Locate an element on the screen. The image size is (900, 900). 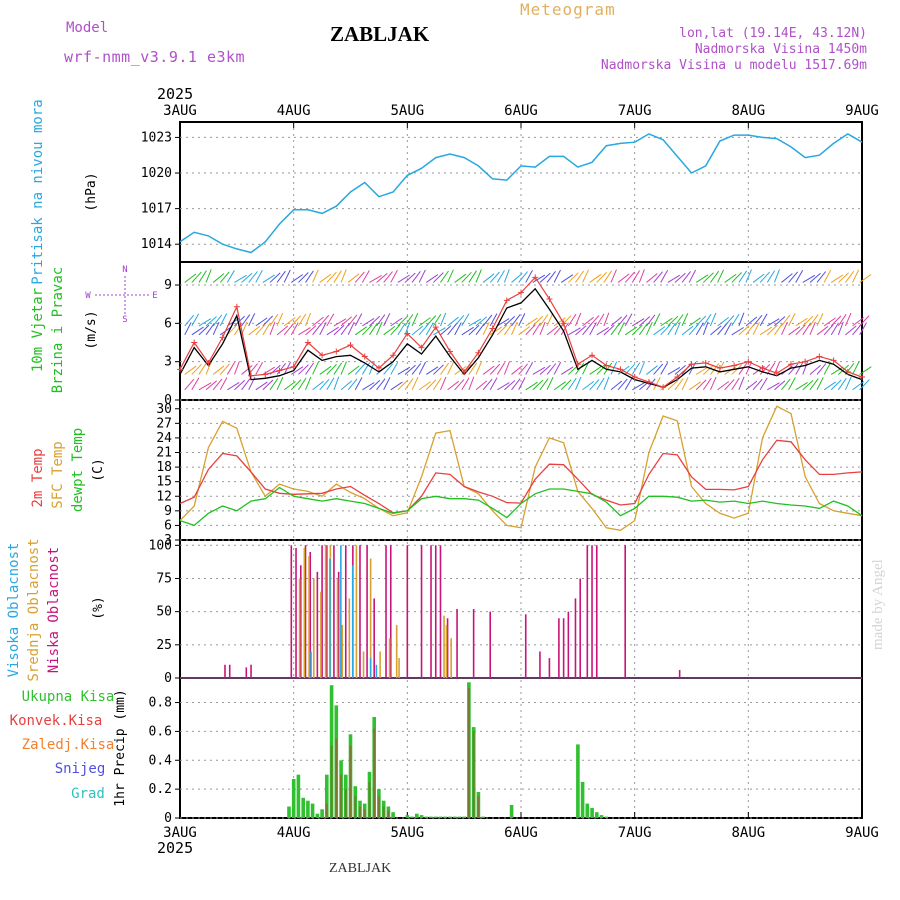
compass-east-label: E is located at coordinates (154, 296).